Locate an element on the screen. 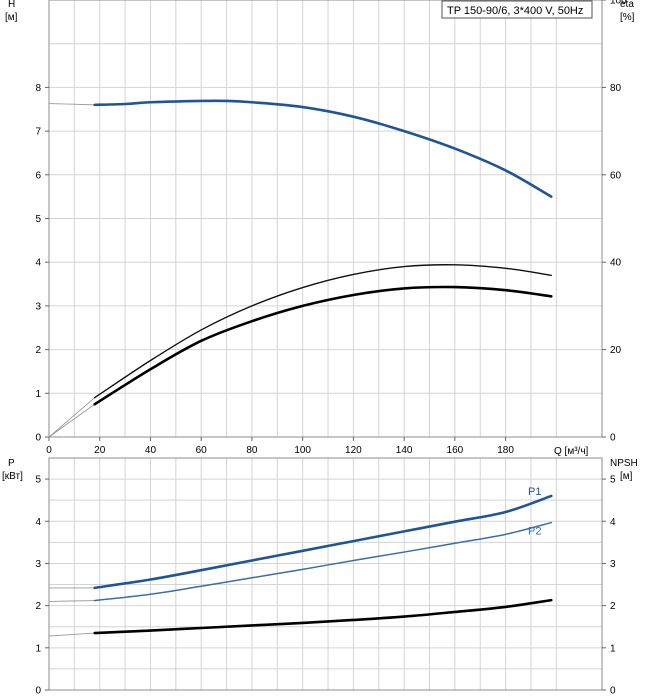 The width and height of the screenshot is (658, 700). q-axis-title: Q [м³/ч] is located at coordinates (571, 451).